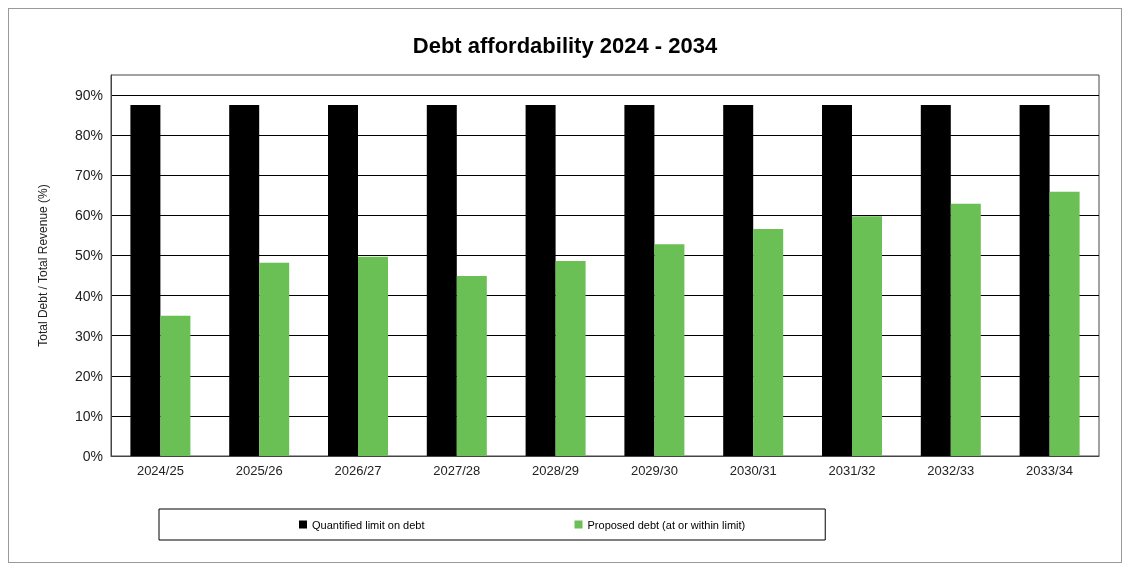  Describe the element at coordinates (88, 255) in the screenshot. I see `y-tick-label: 50%` at that location.